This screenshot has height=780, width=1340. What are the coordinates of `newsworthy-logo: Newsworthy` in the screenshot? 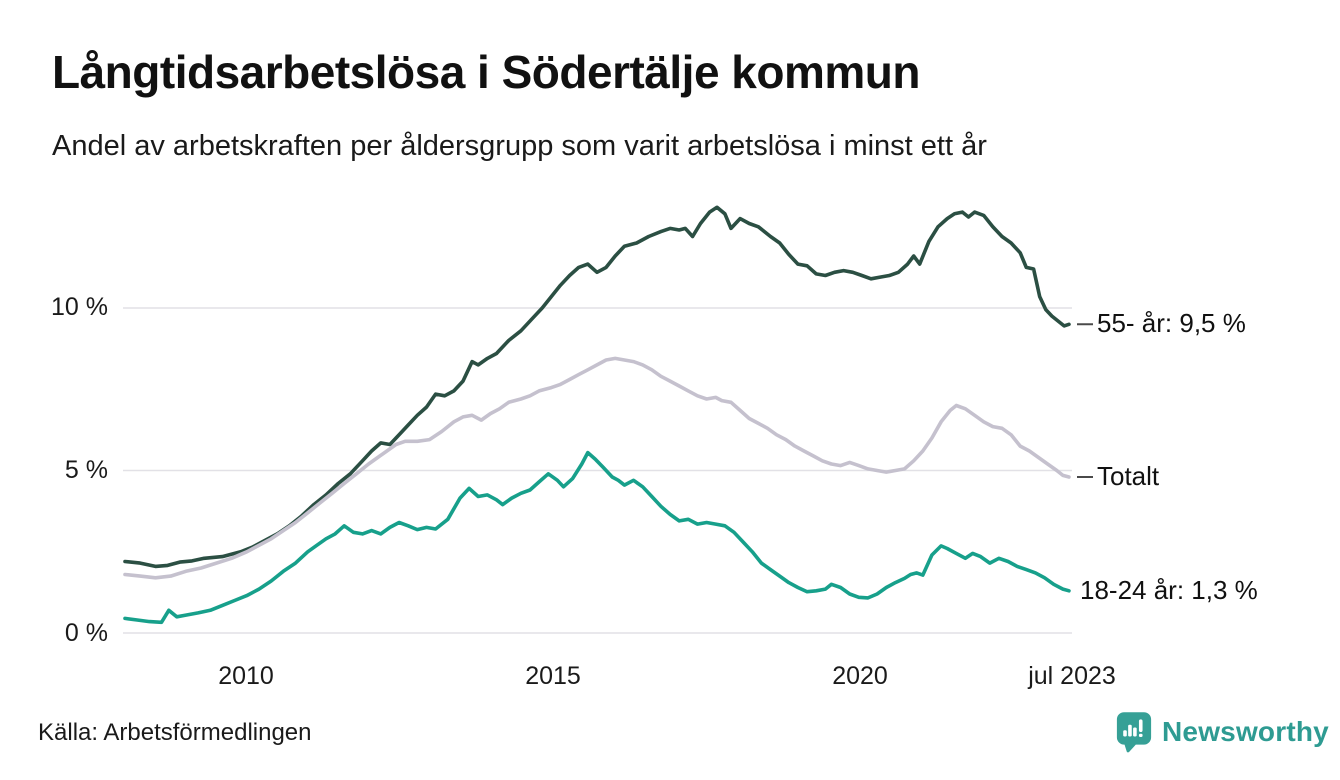 It's located at (1222, 732).